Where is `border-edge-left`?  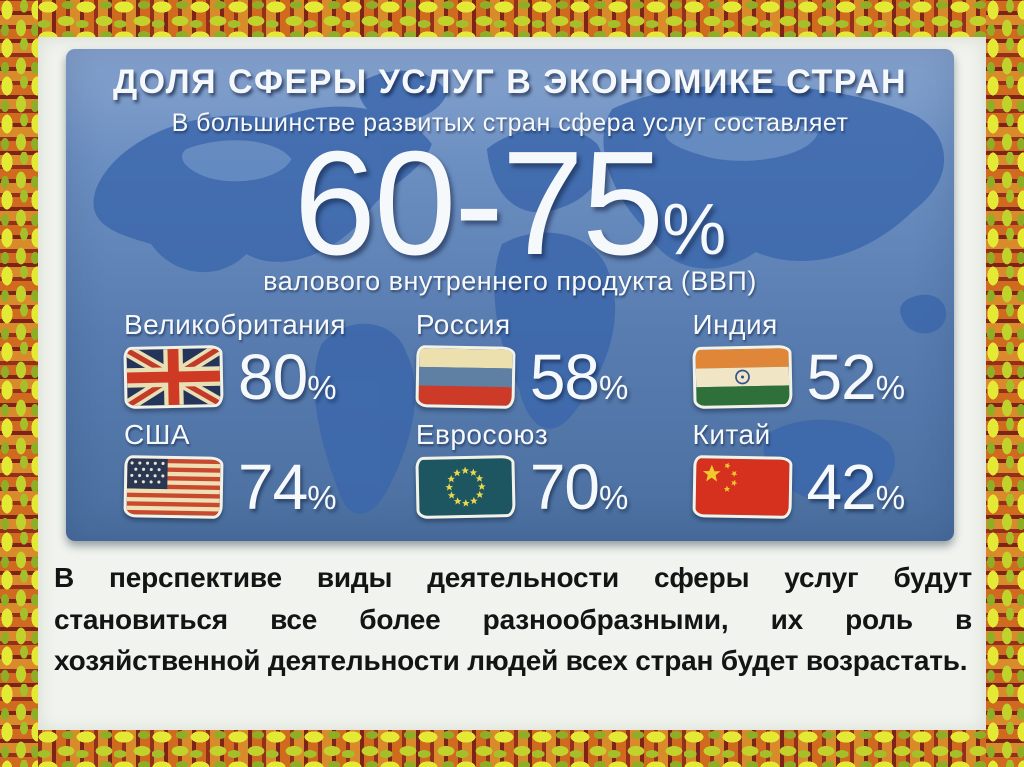
border-edge-left is located at coordinates (19, 383).